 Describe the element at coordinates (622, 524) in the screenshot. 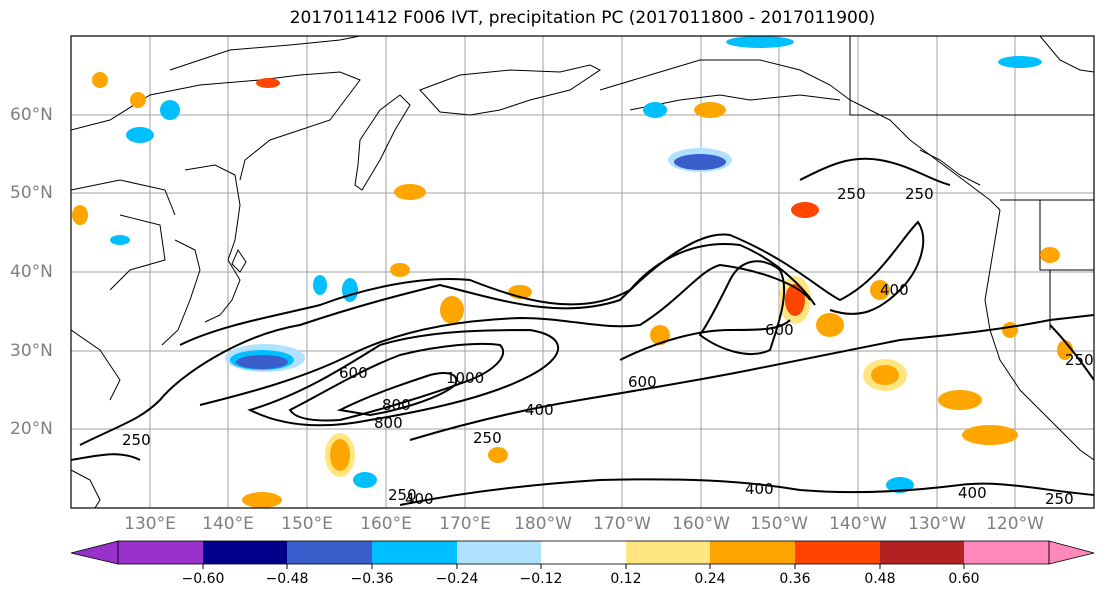

I see `lon-label: 170°W` at that location.